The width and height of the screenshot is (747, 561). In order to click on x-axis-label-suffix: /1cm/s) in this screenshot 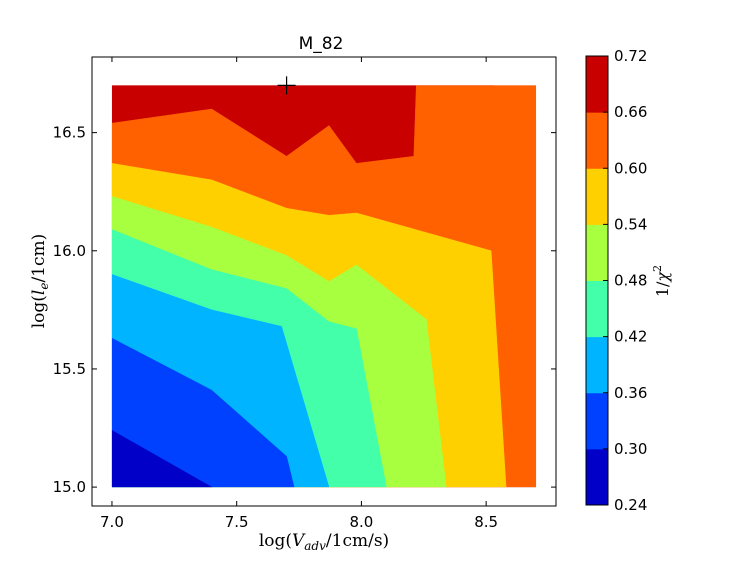, I will do `click(357, 541)`.